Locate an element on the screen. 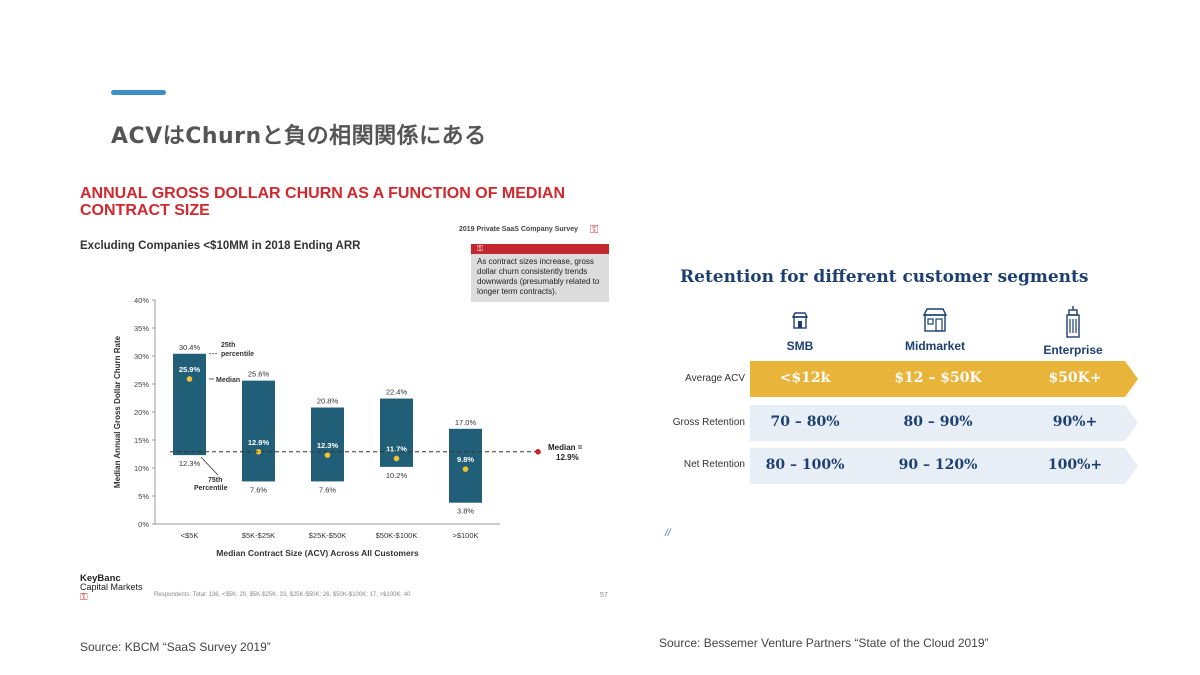 The image size is (1200, 675). survey-tag: 2019 Private SaaS Company Survey is located at coordinates (519, 229).